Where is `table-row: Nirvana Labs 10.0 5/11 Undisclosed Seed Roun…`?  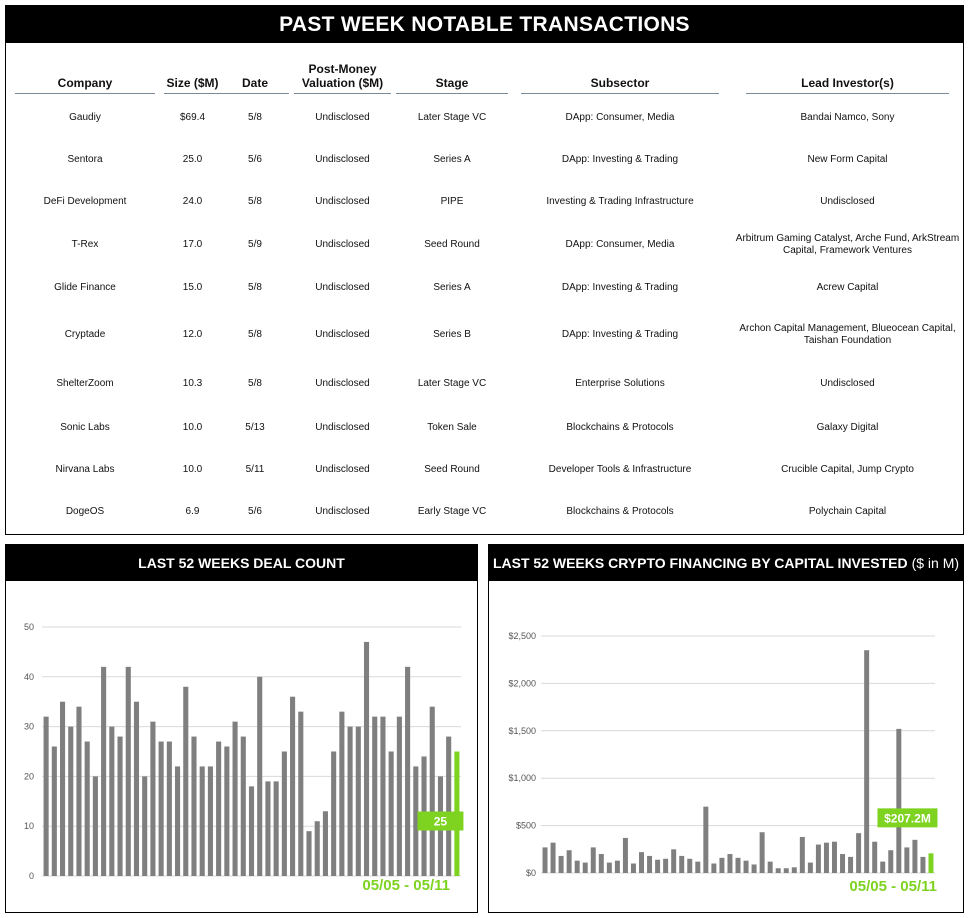
table-row: Nirvana Labs 10.0 5/11 Undisclosed Seed Roun… is located at coordinates (484, 470).